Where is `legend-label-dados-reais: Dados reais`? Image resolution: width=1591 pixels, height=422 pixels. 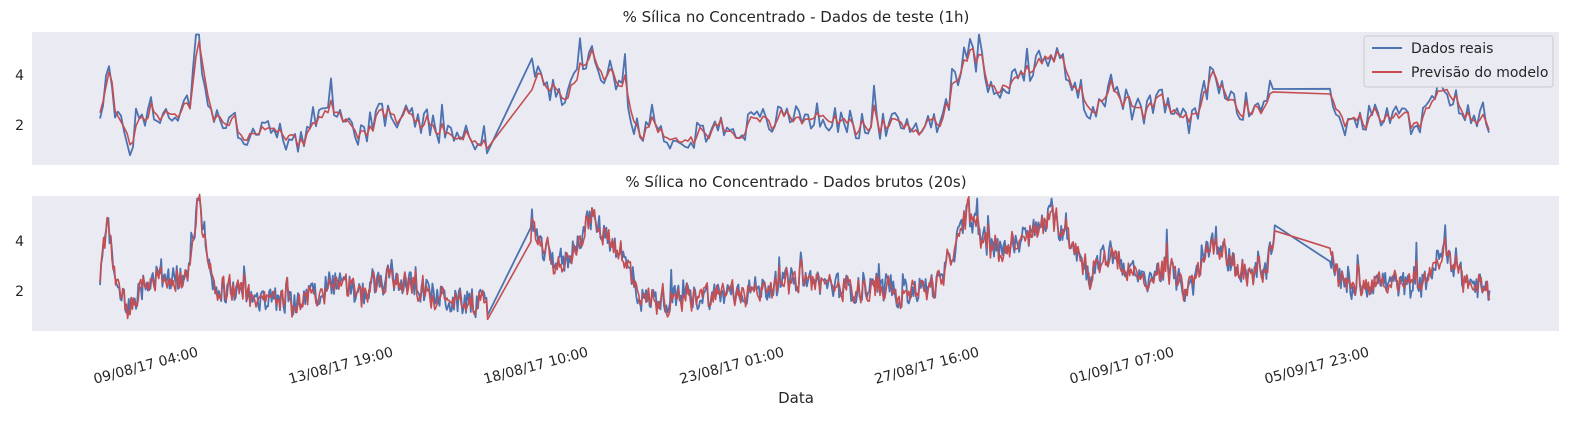 legend-label-dados-reais: Dados reais is located at coordinates (1452, 49).